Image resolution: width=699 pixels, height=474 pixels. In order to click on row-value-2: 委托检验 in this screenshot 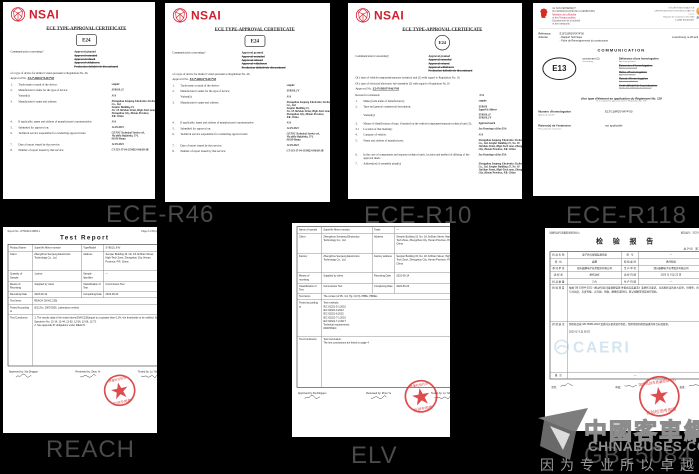, I will do `click(668, 261)`.